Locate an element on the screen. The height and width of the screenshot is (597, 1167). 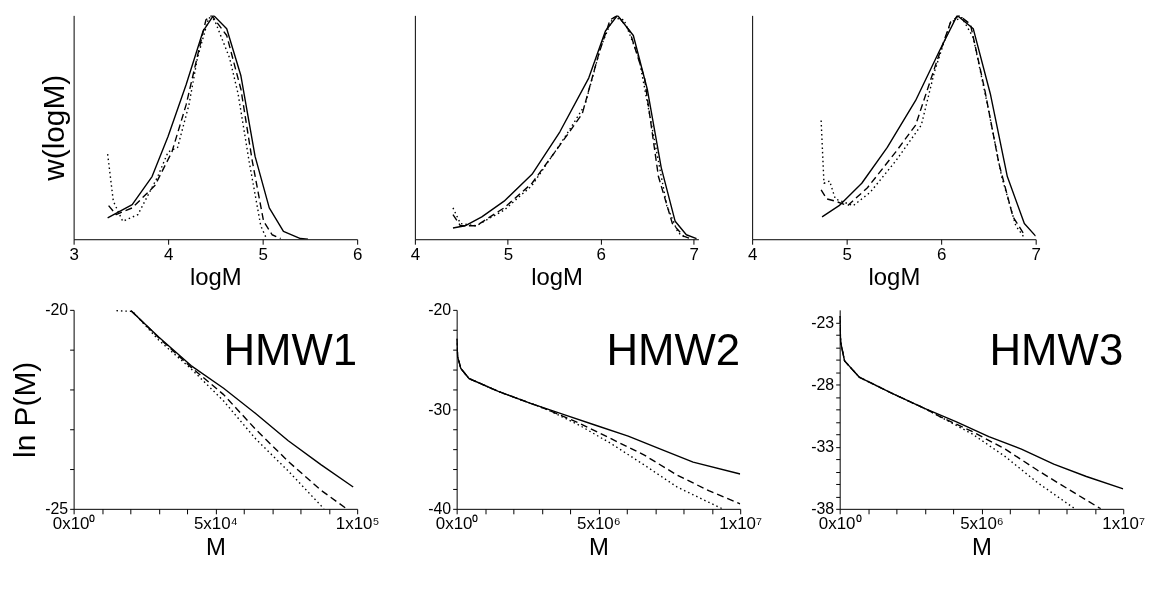
y-tick-label: -23 is located at coordinates (823, 322).